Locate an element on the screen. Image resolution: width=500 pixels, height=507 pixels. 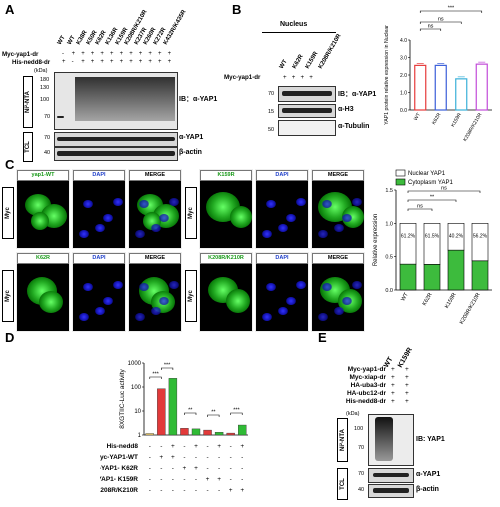
chart-c-sig-bracket is located at coordinates (420, 209).